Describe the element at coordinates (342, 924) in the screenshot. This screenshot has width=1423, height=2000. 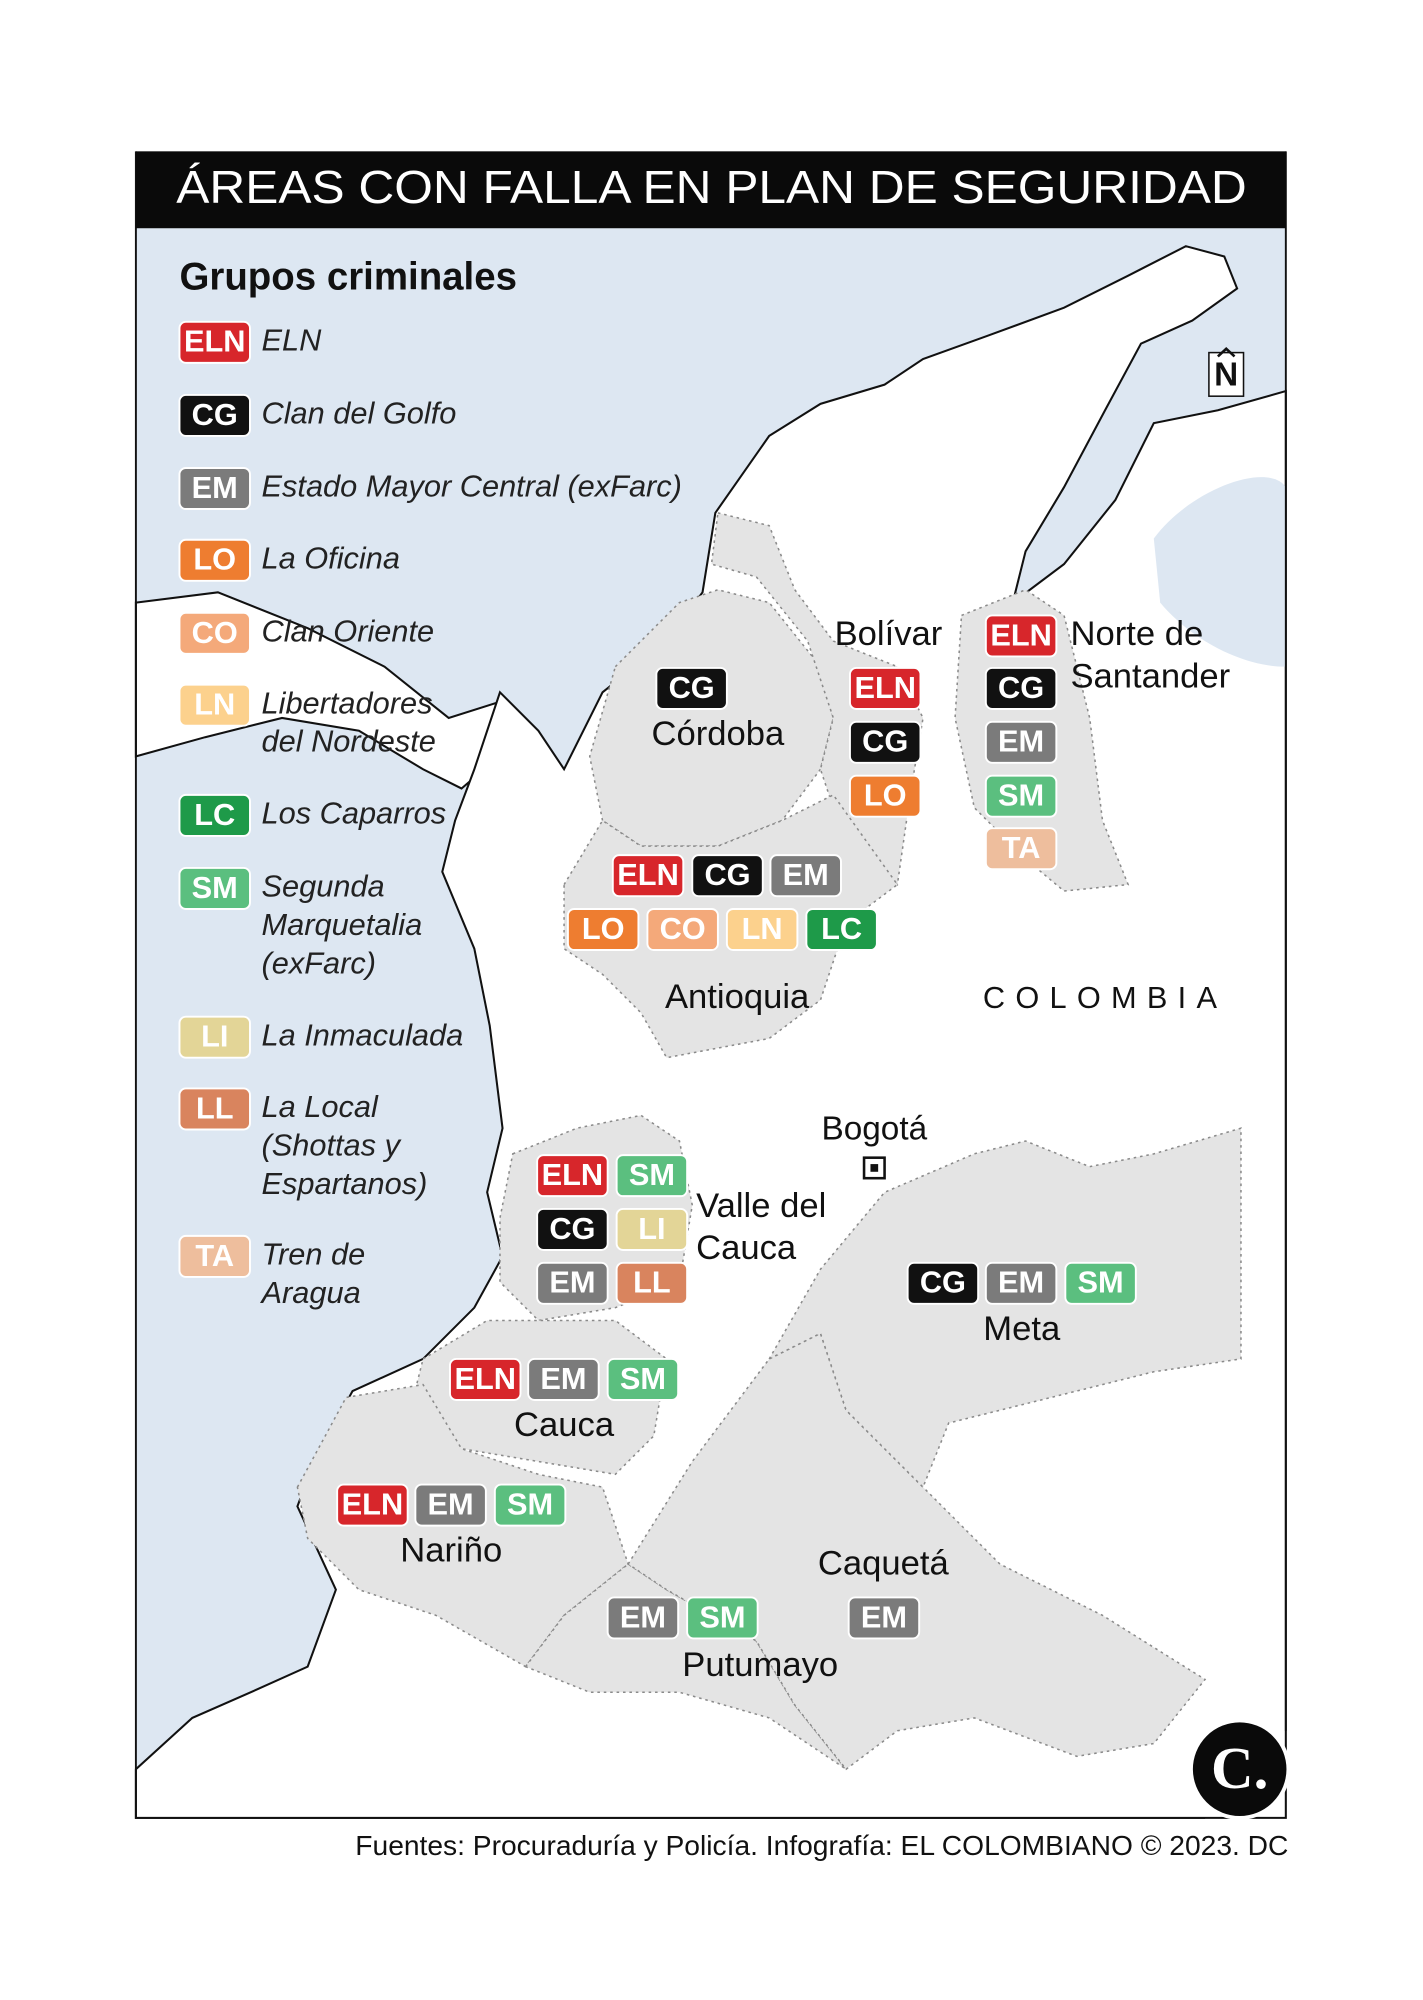
I see `legend-name: Marquetalia` at that location.